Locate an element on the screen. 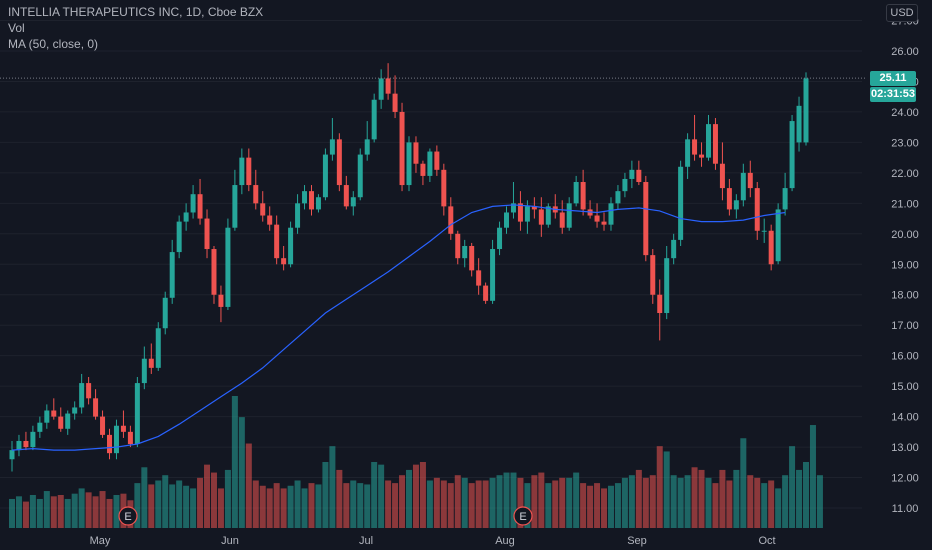 The height and width of the screenshot is (550, 932). price-tick-label: 26.00 is located at coordinates (905, 52).